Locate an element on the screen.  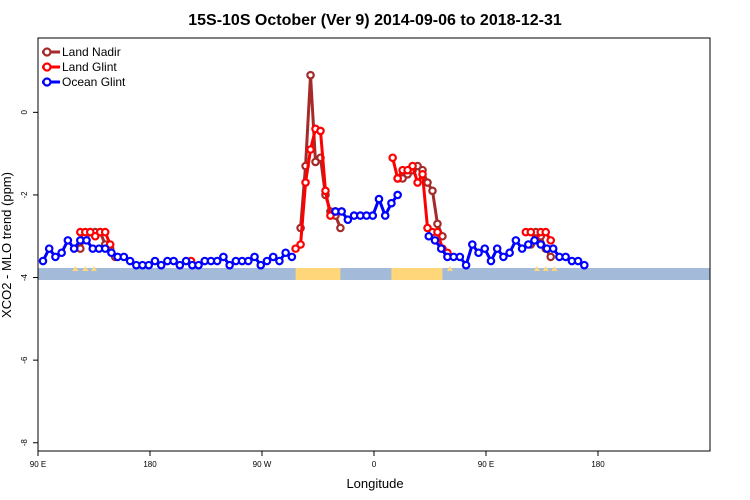
x-tick-label: 0 is located at coordinates (374, 464).